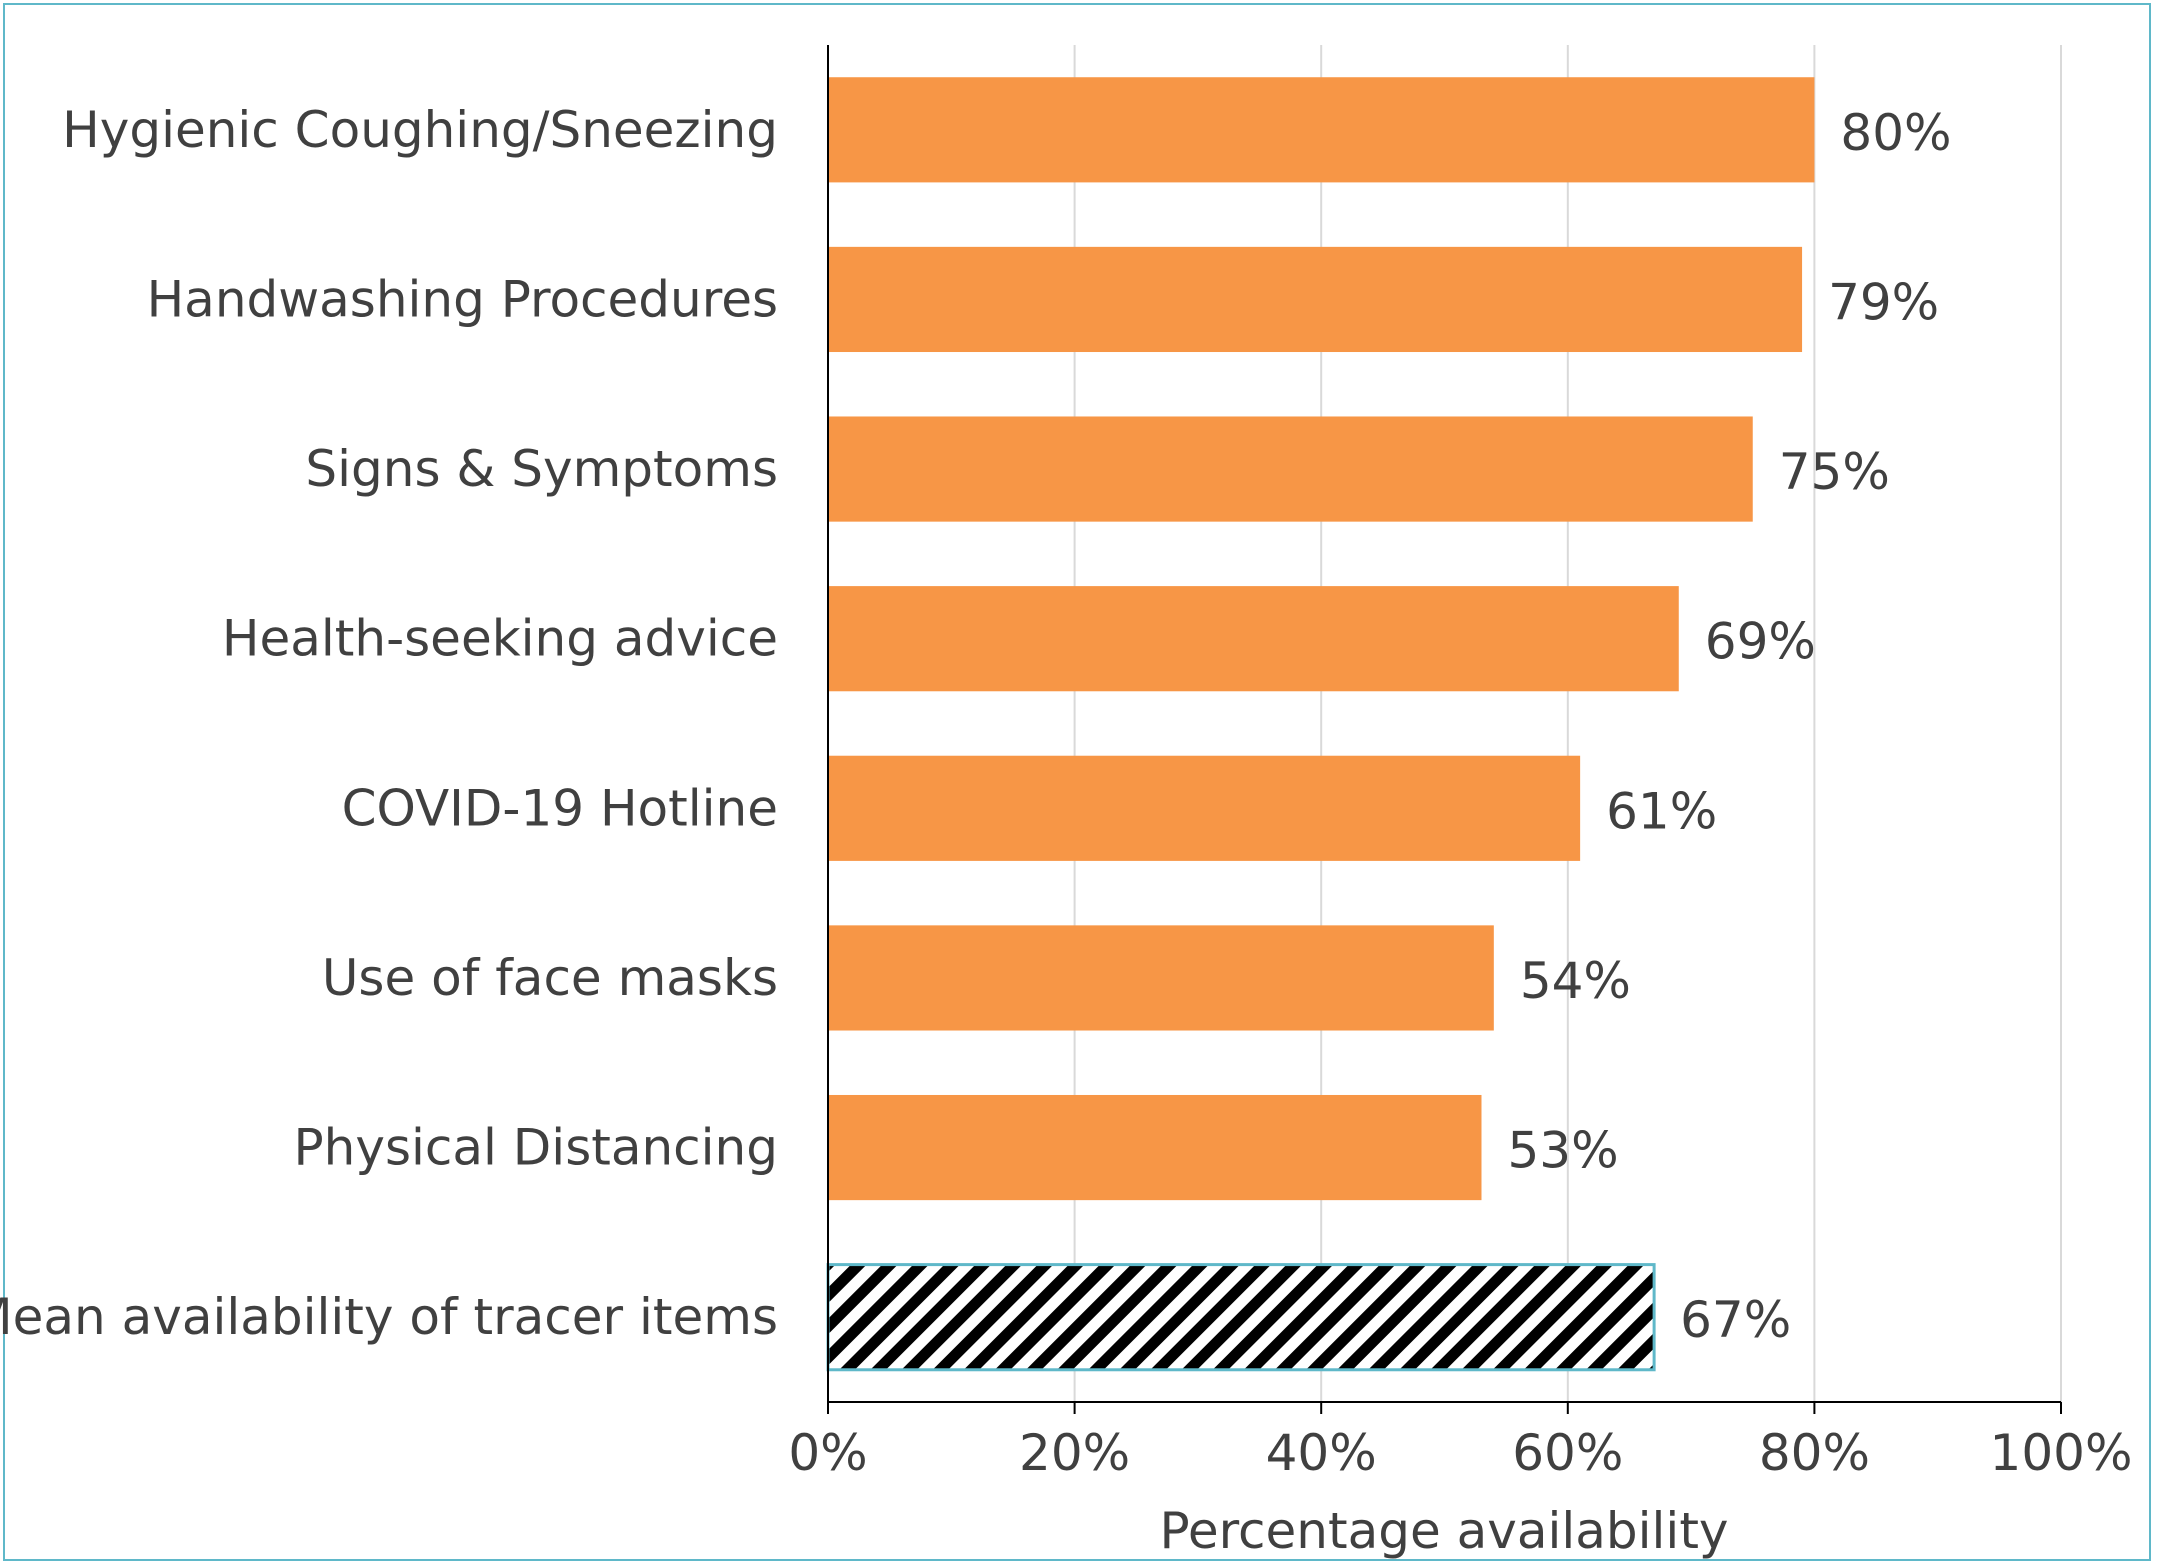 This screenshot has height=1567, width=2158. What do you see at coordinates (827, 1453) in the screenshot?
I see `x-tick-label: 0%` at bounding box center [827, 1453].